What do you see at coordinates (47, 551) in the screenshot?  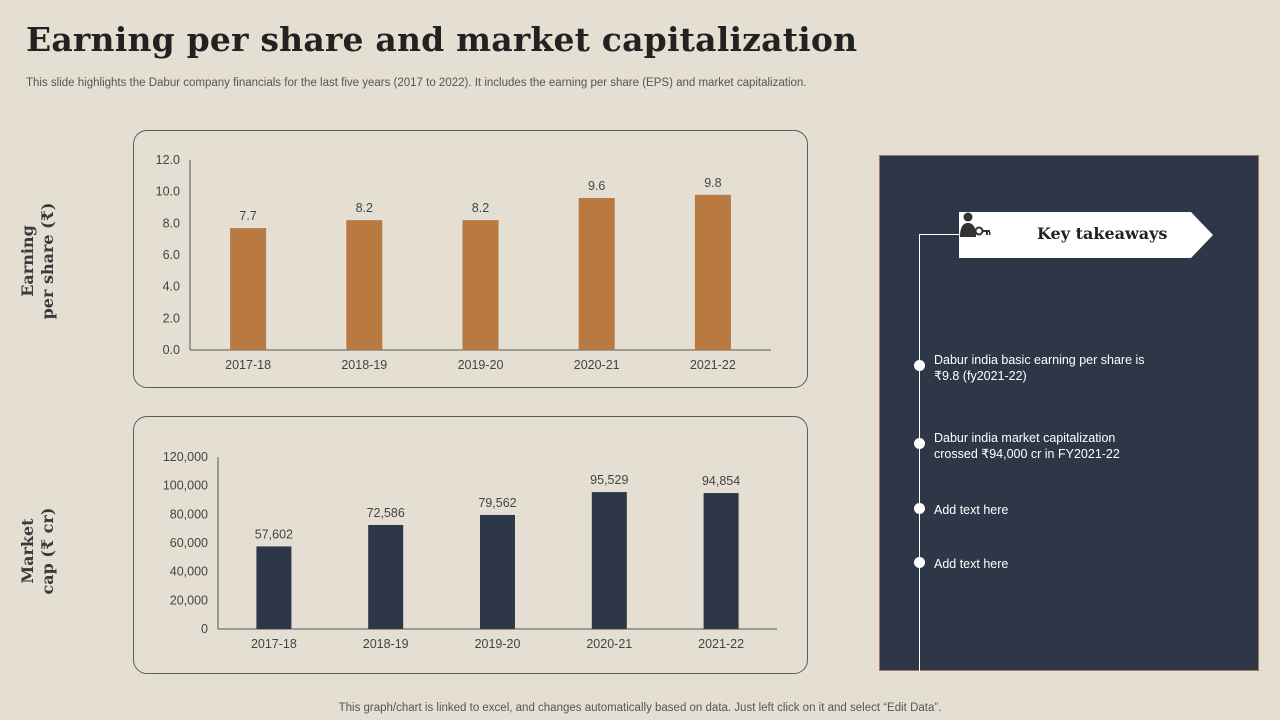 I see `market-cap-y-axis-label-line-2: cap (₹ cr)` at bounding box center [47, 551].